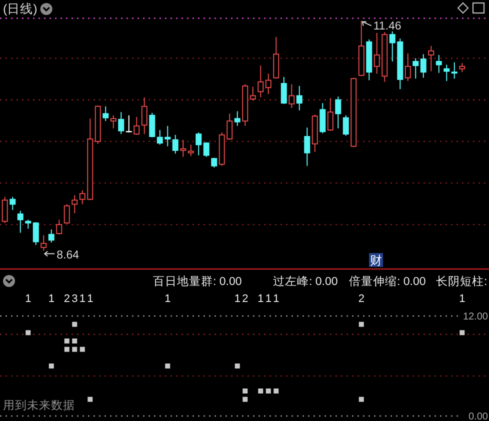 This screenshot has width=489, height=421. I want to click on annotation: 11.46, so click(387, 26).